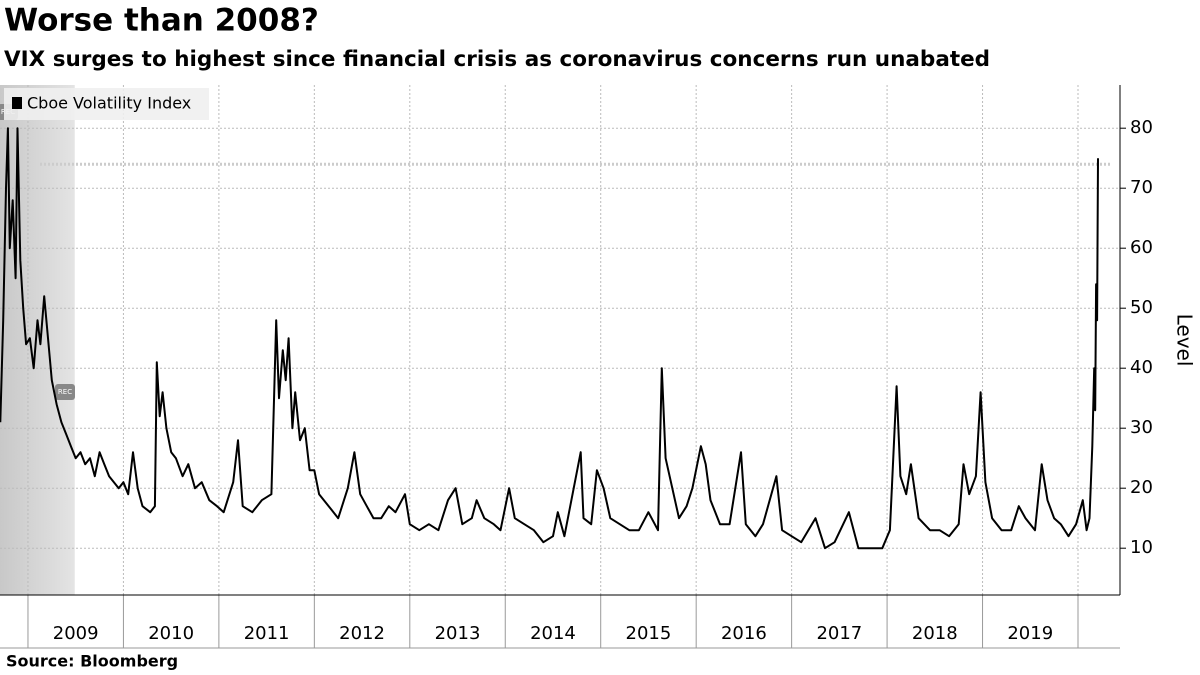 This screenshot has height=675, width=1200. Describe the element at coordinates (1141, 487) in the screenshot. I see `y-tick-label: 20` at that location.